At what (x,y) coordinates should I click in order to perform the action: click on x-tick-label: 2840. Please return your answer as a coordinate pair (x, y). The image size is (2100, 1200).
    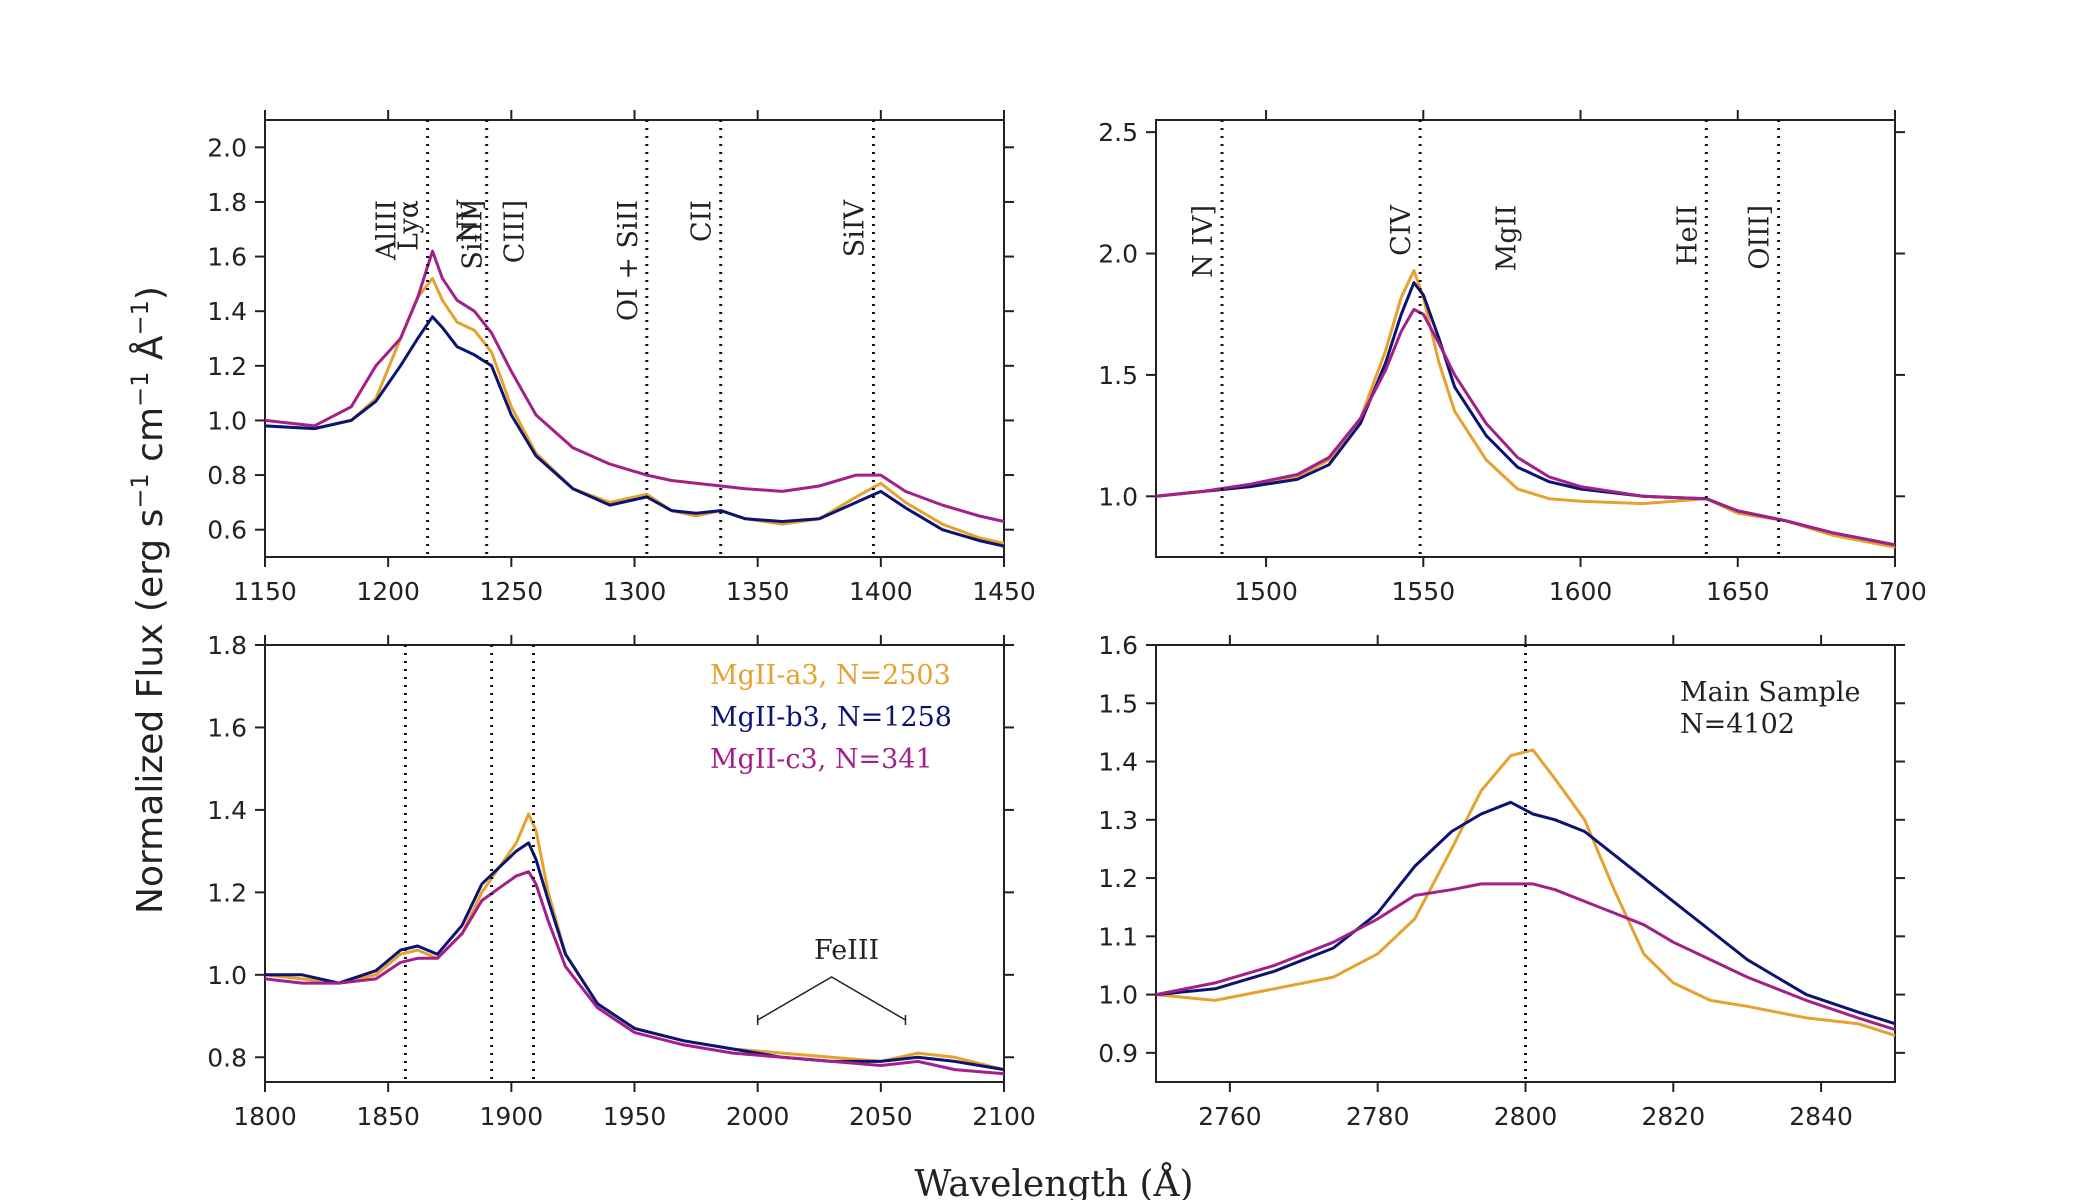
    Looking at the image, I should click on (1821, 1116).